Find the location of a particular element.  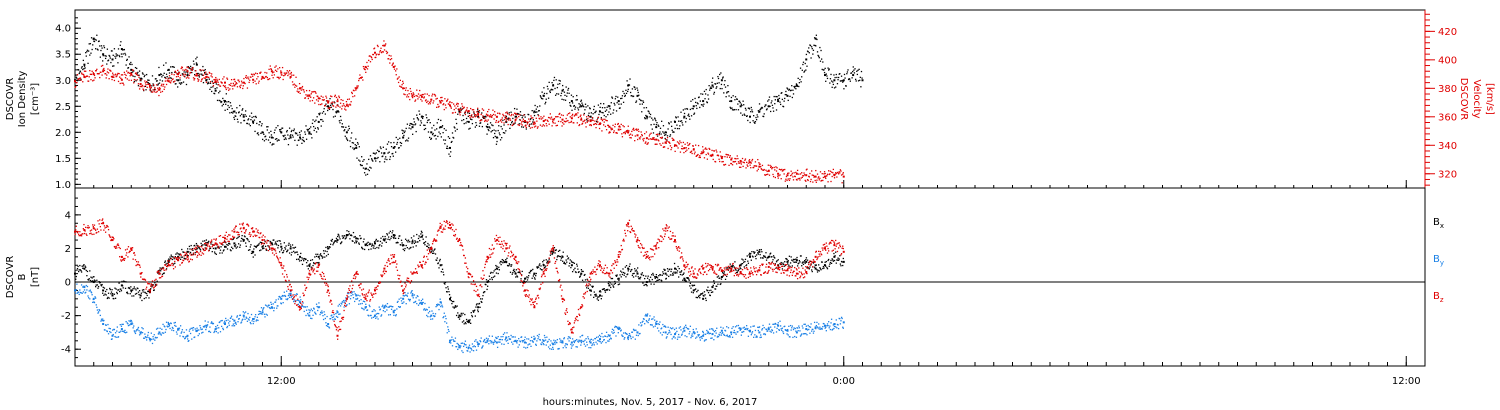

velocity-axis-title-line: DSCOVR is located at coordinates (1463, 99).